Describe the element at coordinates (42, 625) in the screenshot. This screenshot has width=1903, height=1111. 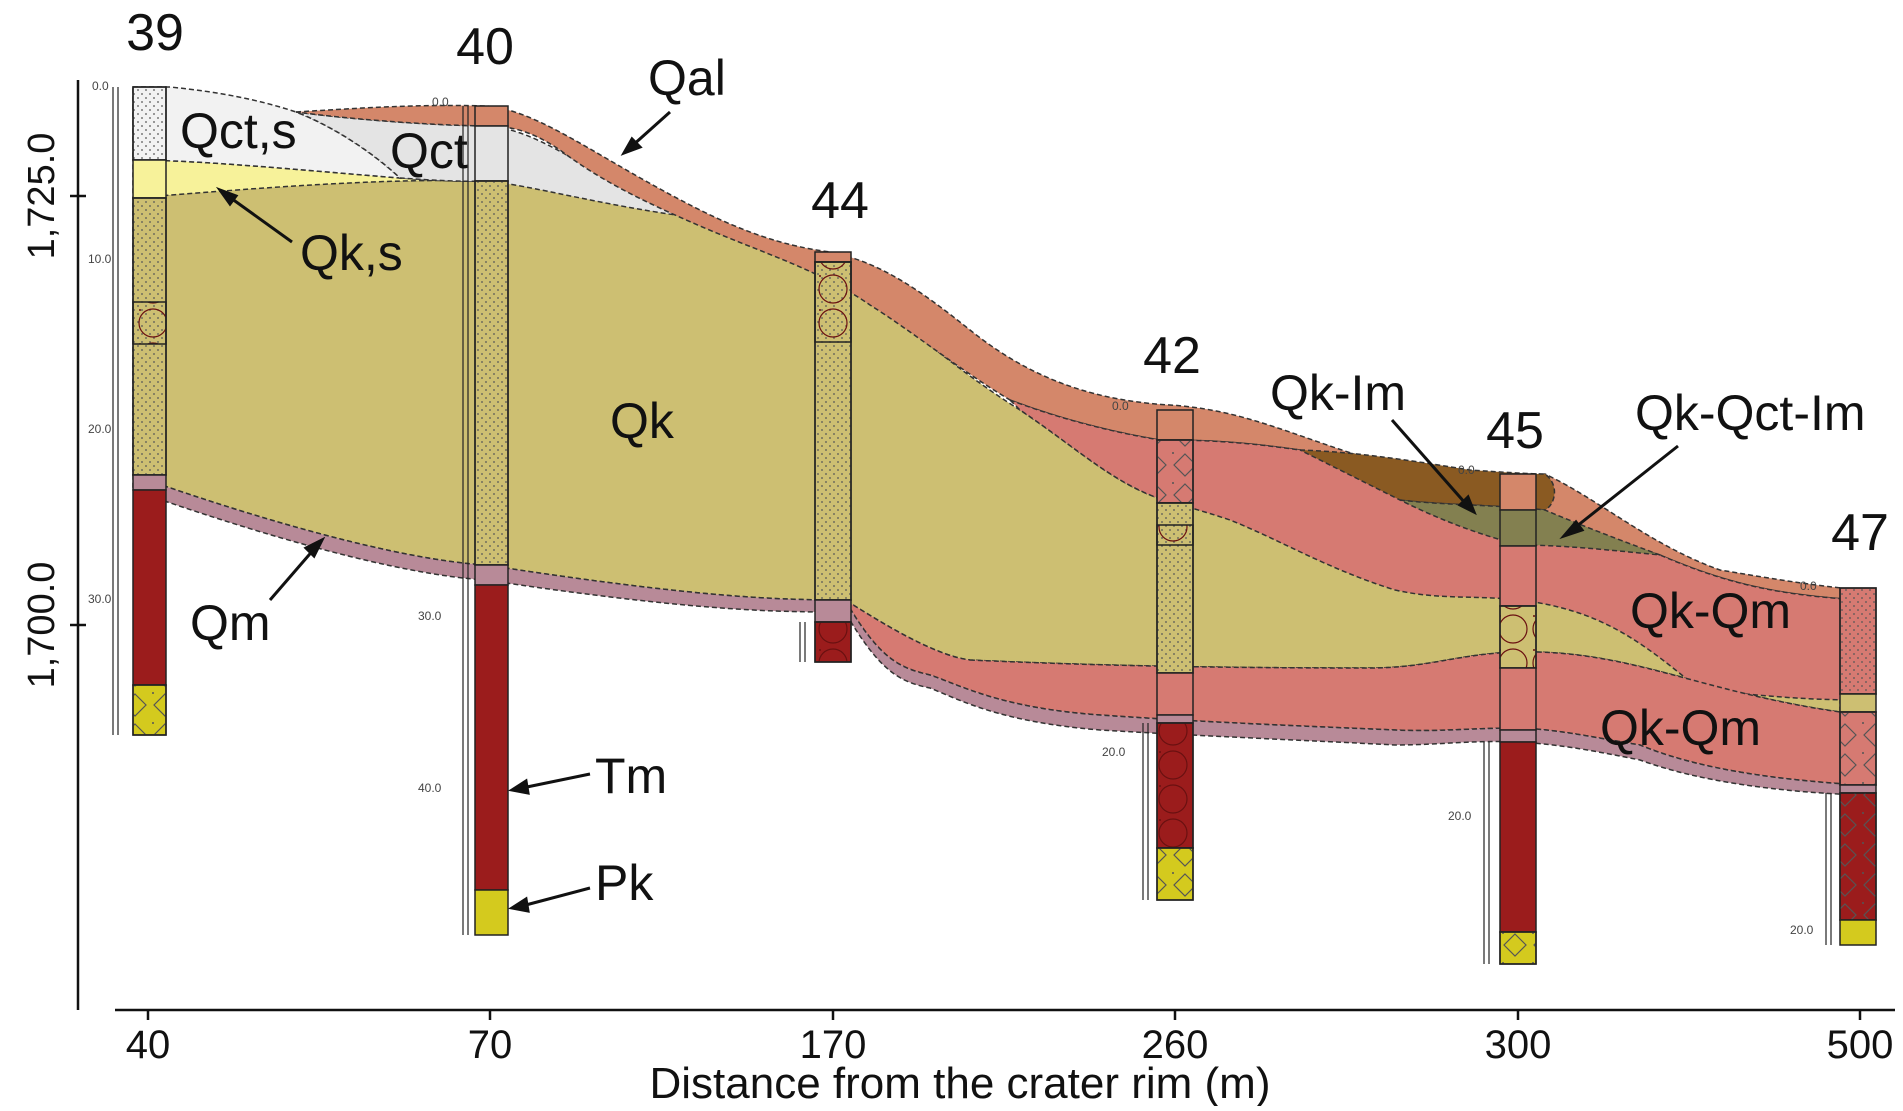
I see `y-tick-1700: 1,700.0` at that location.